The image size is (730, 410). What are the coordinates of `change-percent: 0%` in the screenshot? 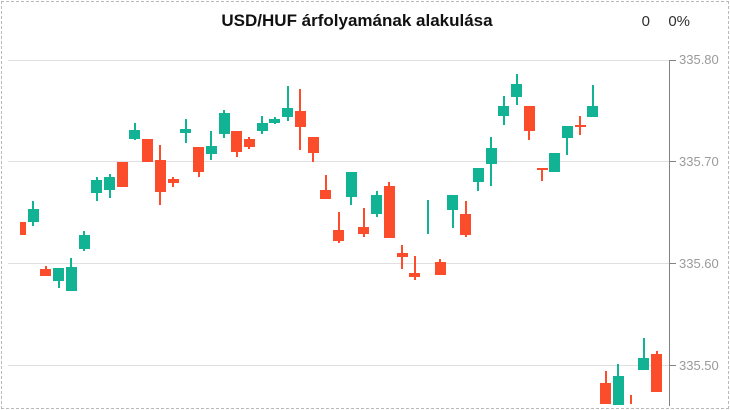 It's located at (679, 21).